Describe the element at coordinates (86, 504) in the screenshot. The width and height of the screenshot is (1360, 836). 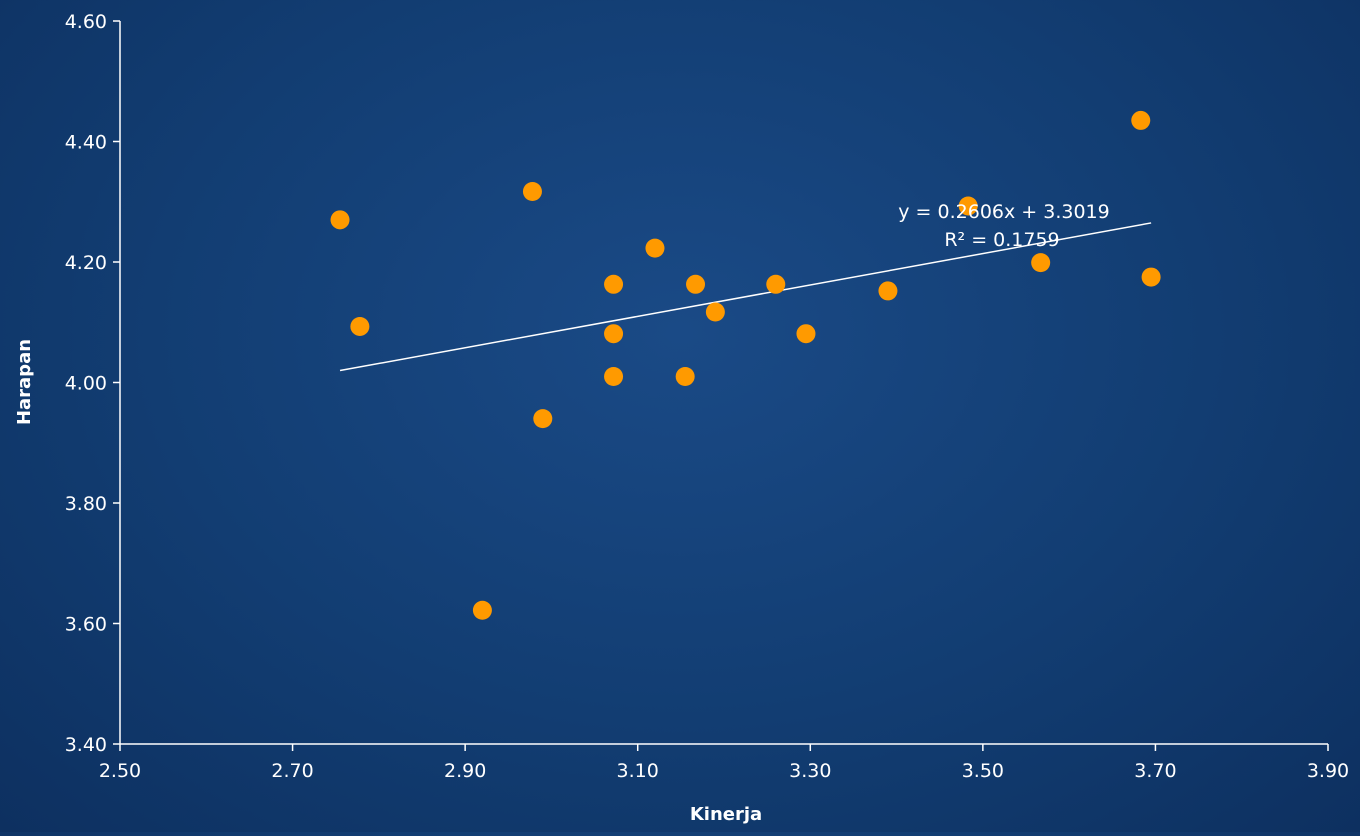
I see `y-tick-label: 3.80` at that location.